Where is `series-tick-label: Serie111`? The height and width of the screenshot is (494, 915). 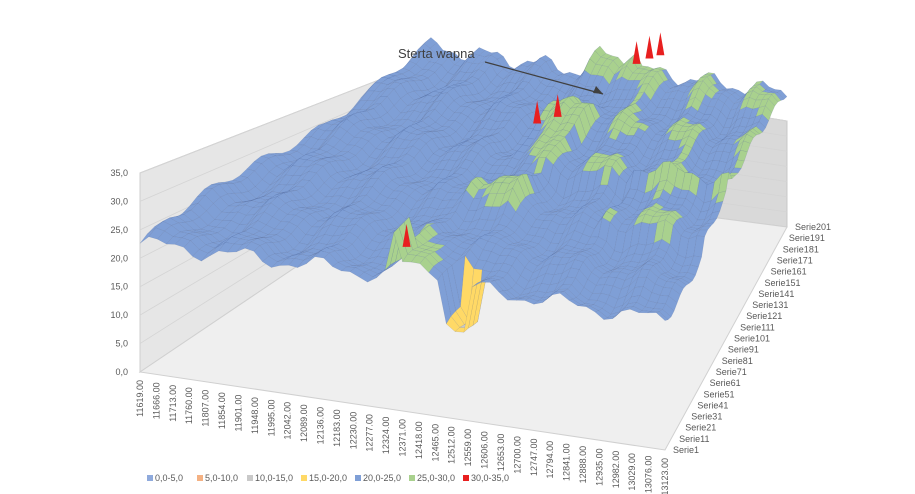
series-tick-label: Serie111 is located at coordinates (757, 327).